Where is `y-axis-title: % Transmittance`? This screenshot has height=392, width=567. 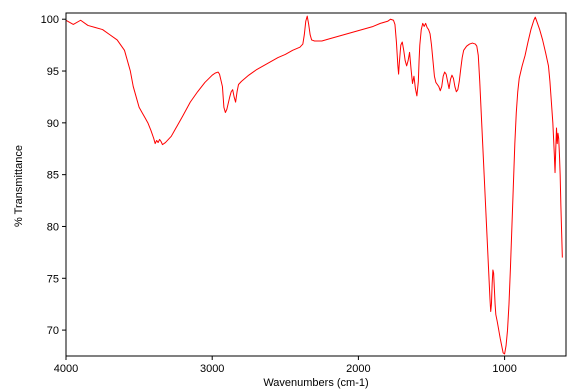 y-axis-title: % Transmittance is located at coordinates (19, 186).